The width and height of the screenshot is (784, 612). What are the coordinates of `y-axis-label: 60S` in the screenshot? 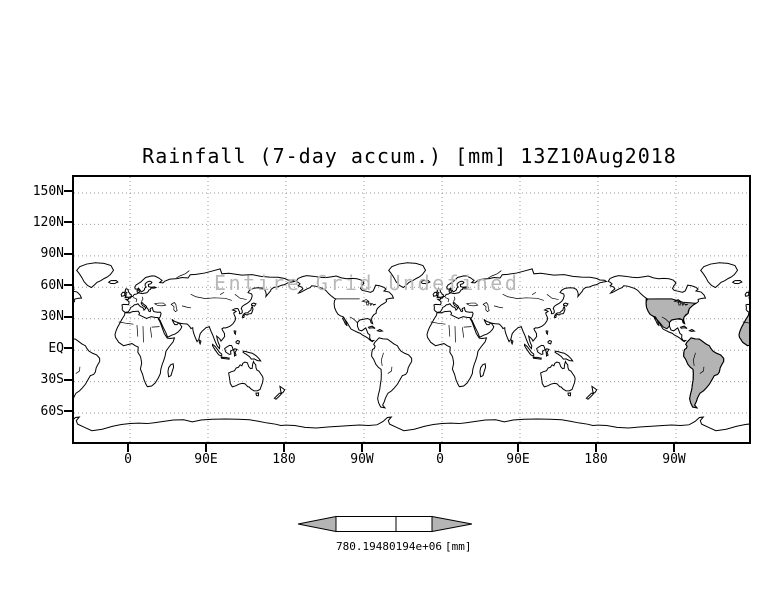 It's located at (52, 411).